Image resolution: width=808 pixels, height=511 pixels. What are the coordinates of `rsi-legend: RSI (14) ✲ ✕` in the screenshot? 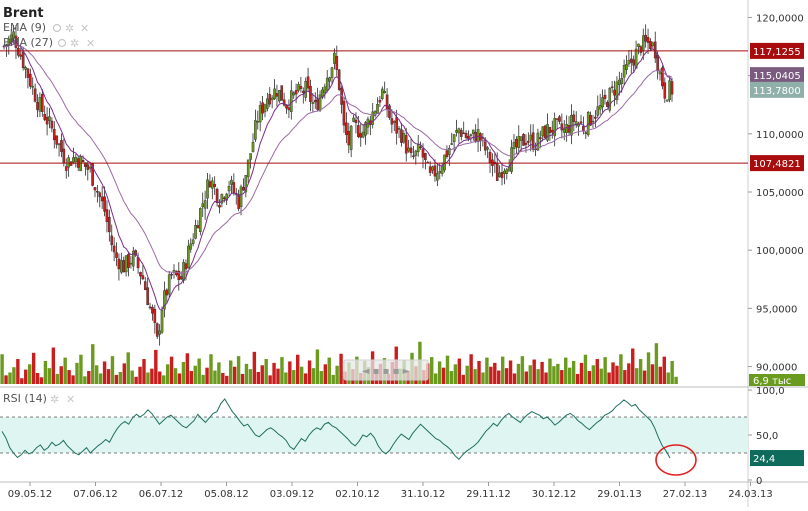 It's located at (39, 399).